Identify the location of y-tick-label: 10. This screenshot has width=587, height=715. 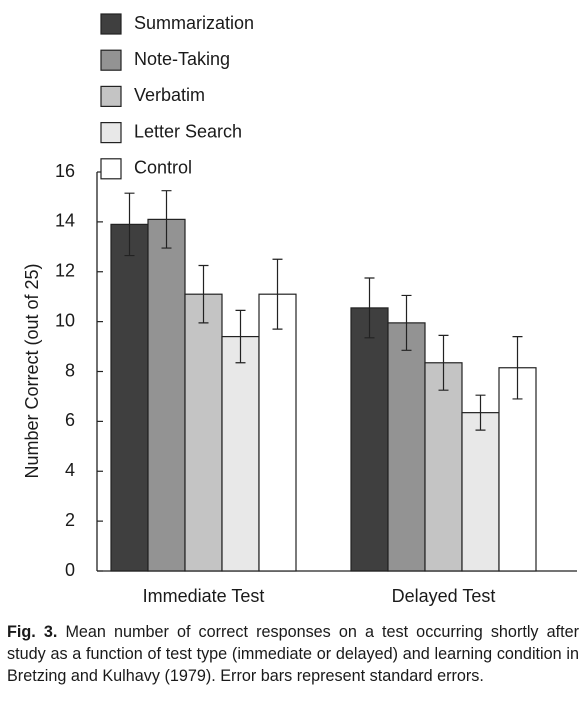
(65, 320).